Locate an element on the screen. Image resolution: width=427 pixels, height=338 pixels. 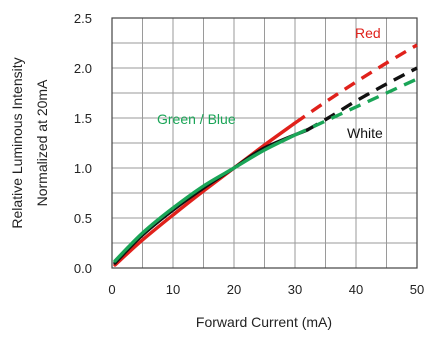
y-axis-label-line1: Relative Luminous Intensity is located at coordinates (17, 142).